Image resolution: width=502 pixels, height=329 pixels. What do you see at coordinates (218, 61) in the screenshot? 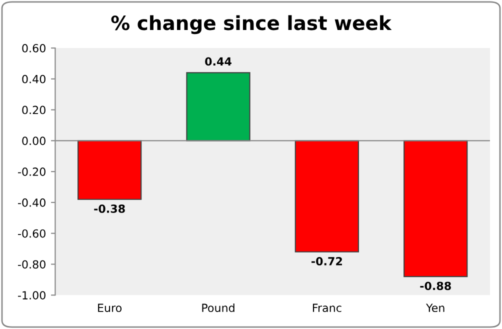
I see `data-label: 0.44` at bounding box center [218, 61].